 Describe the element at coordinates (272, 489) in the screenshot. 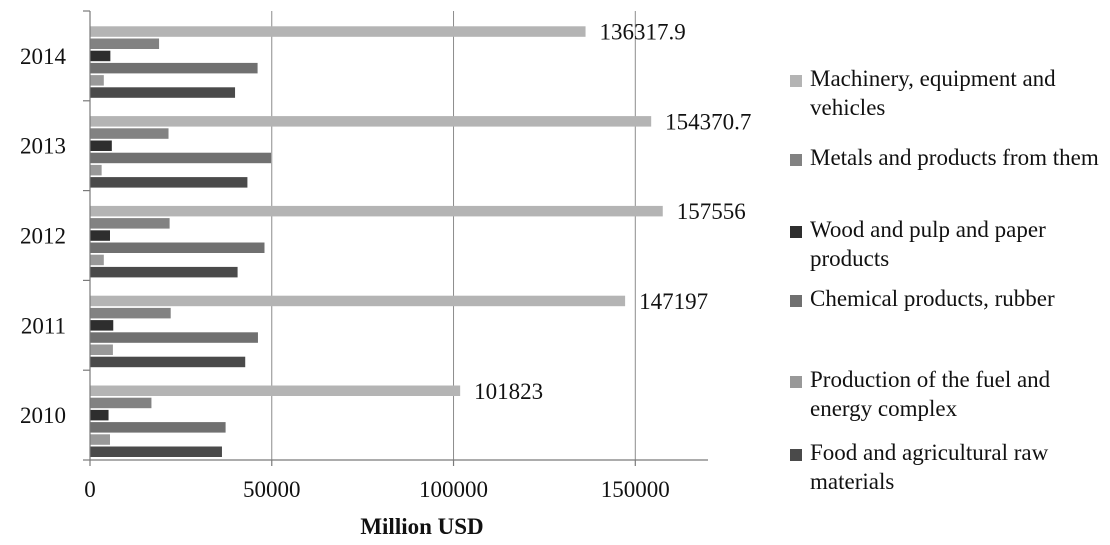

I see `x-tick-label: 50000` at that location.